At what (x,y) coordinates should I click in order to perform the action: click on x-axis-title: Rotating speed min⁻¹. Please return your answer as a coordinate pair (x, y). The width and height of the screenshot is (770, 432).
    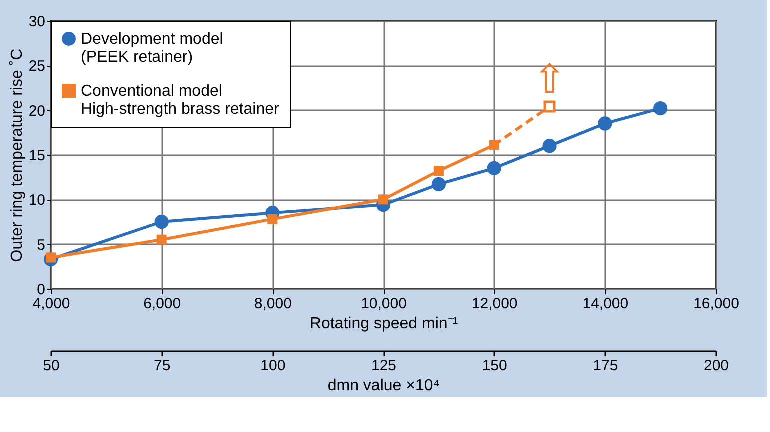
    Looking at the image, I should click on (384, 324).